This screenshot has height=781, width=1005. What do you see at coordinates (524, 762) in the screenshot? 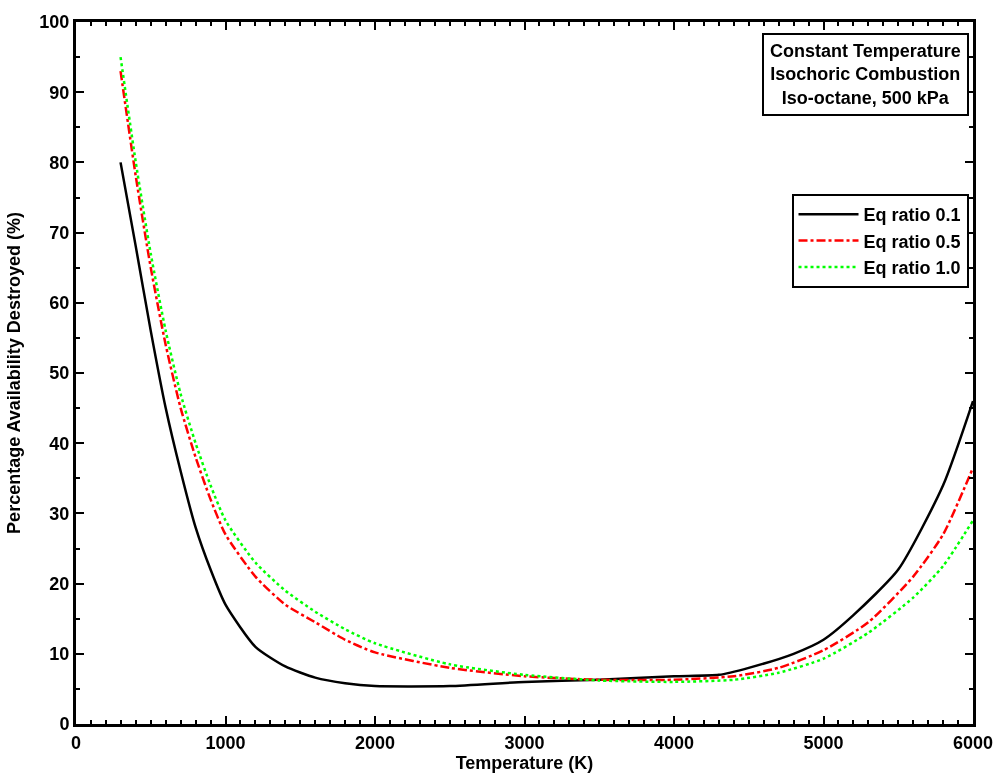
I see `x-axis-title: Temperature (K)` at bounding box center [524, 762].